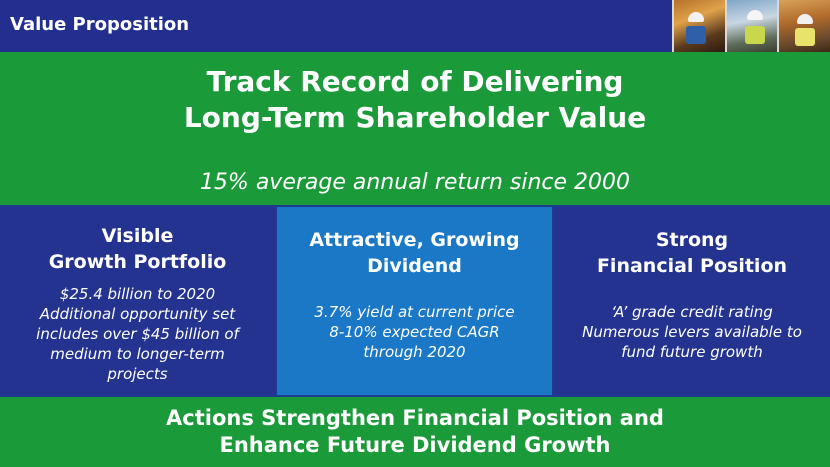 This screenshot has height=467, width=830. I want to click on panel-heading: Strong Financial Position, so click(692, 253).